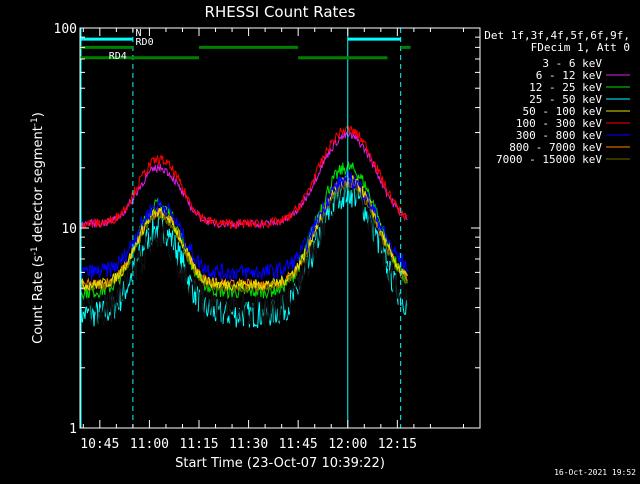 The height and width of the screenshot is (484, 640). What do you see at coordinates (248, 444) in the screenshot?
I see `x-tick-label-3: 11:30` at bounding box center [248, 444].